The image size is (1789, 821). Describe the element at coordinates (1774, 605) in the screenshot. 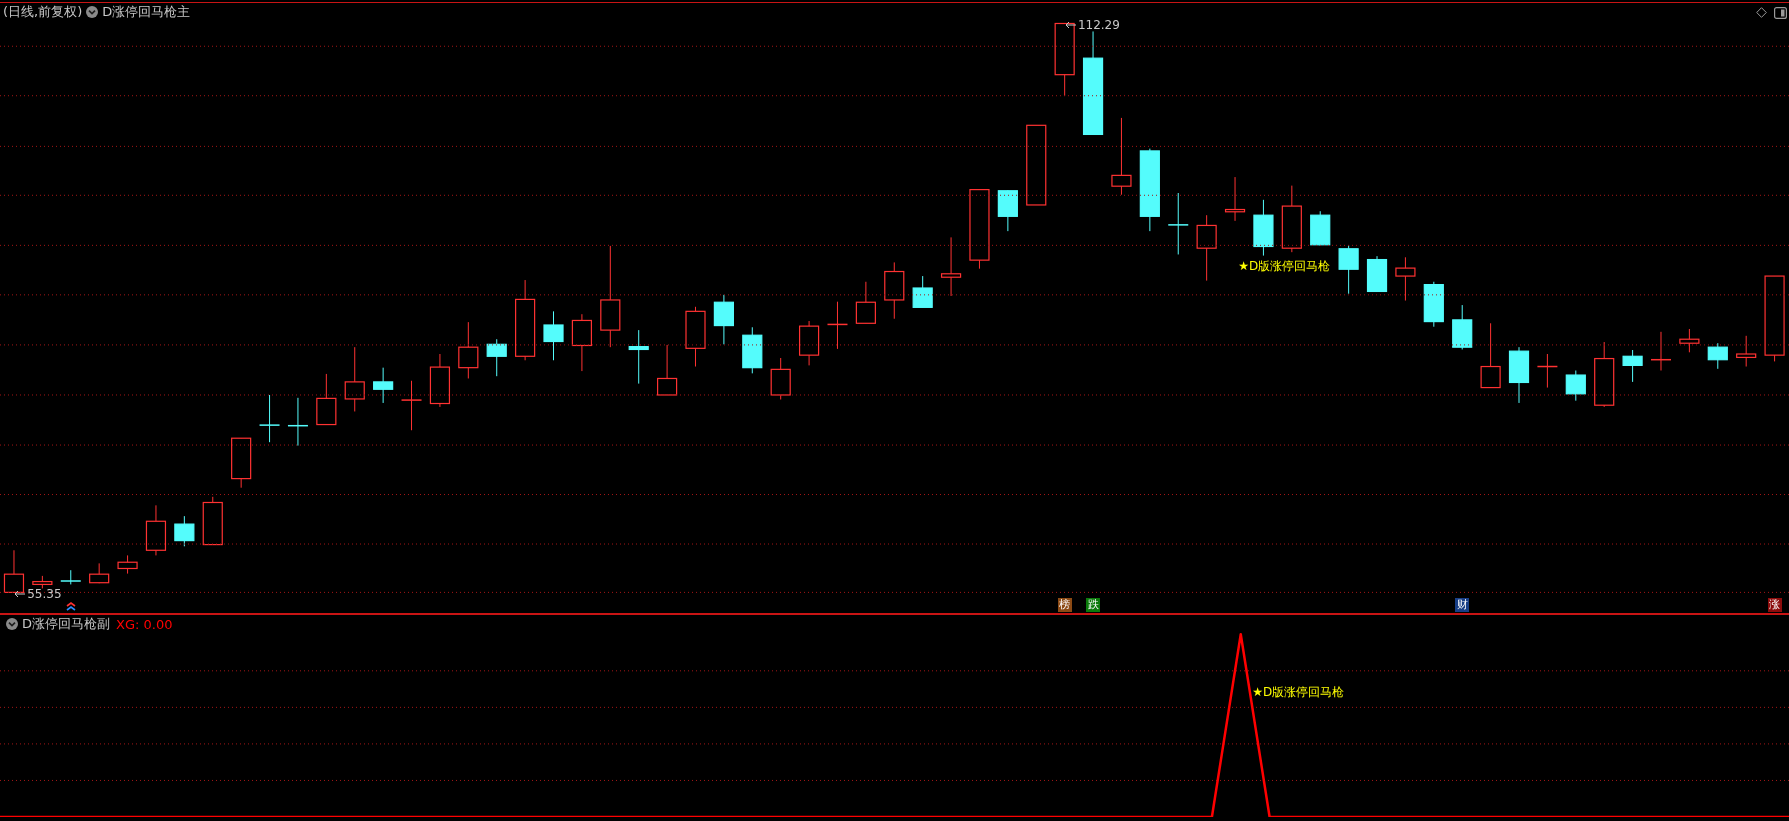

I see `text: 涨` at that location.